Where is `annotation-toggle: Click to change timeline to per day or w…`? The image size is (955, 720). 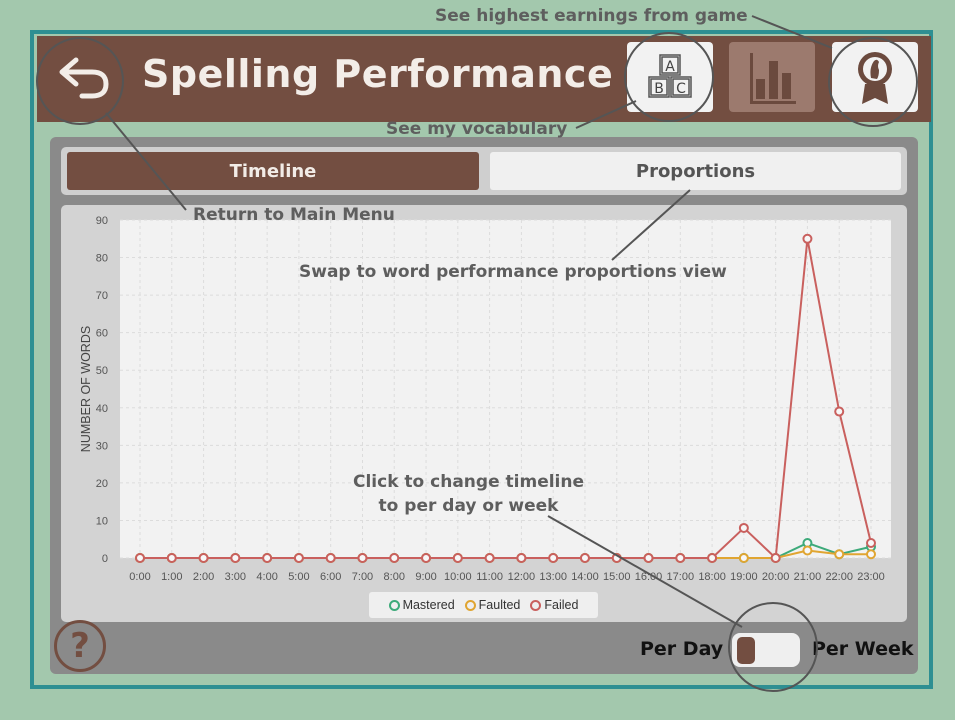
annotation-toggle: Click to change timeline to per day or w… is located at coordinates (468, 494).